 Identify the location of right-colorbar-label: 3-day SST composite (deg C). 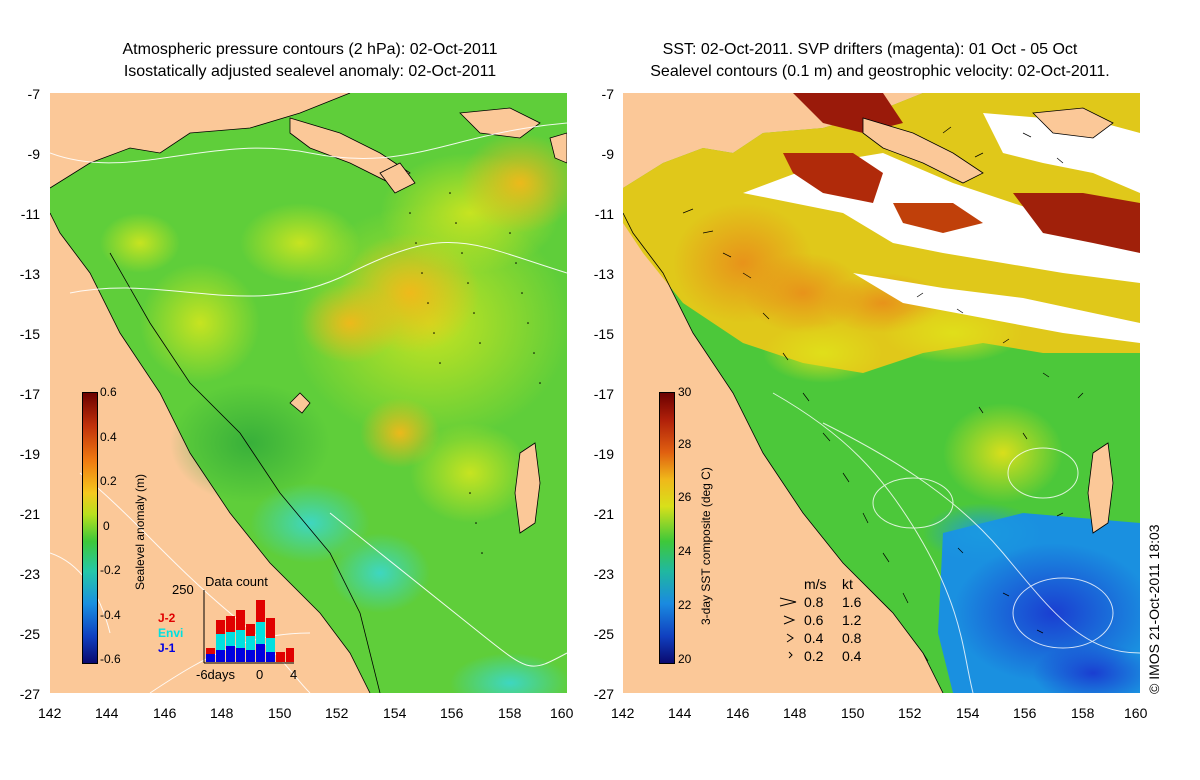
(706, 546).